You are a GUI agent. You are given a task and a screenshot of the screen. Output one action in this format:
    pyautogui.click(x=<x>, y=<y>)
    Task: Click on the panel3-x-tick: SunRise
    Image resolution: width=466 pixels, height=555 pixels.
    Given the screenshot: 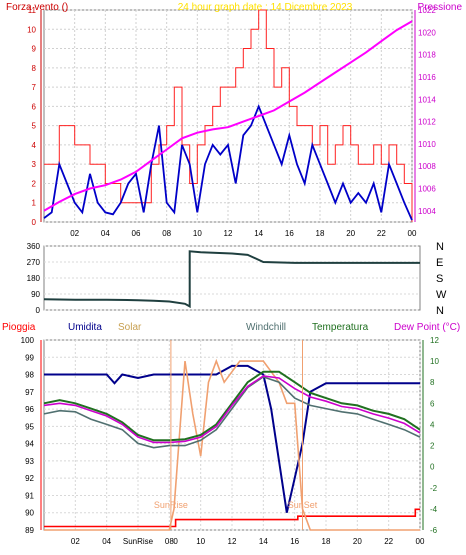 What is the action you would take?
    pyautogui.click(x=138, y=541)
    